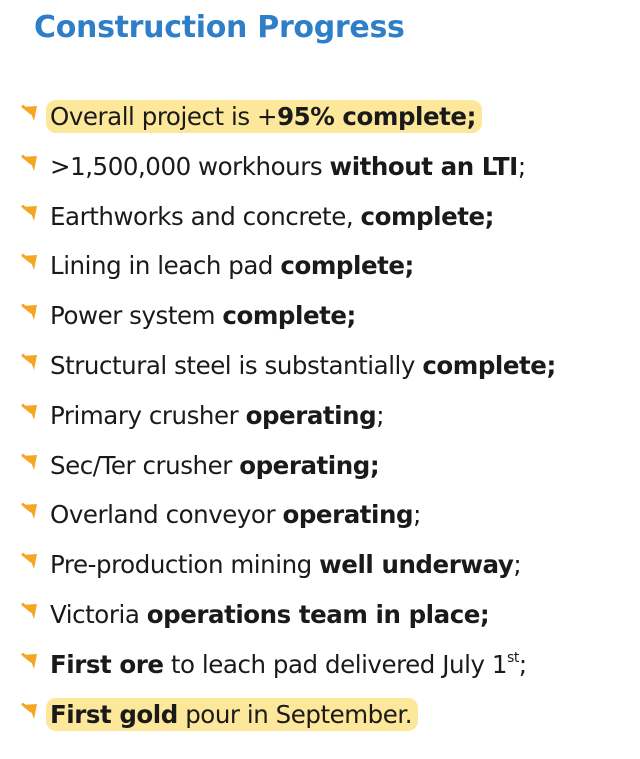 This screenshot has height=759, width=640. I want to click on plain-text: Primary crusher, so click(148, 415).